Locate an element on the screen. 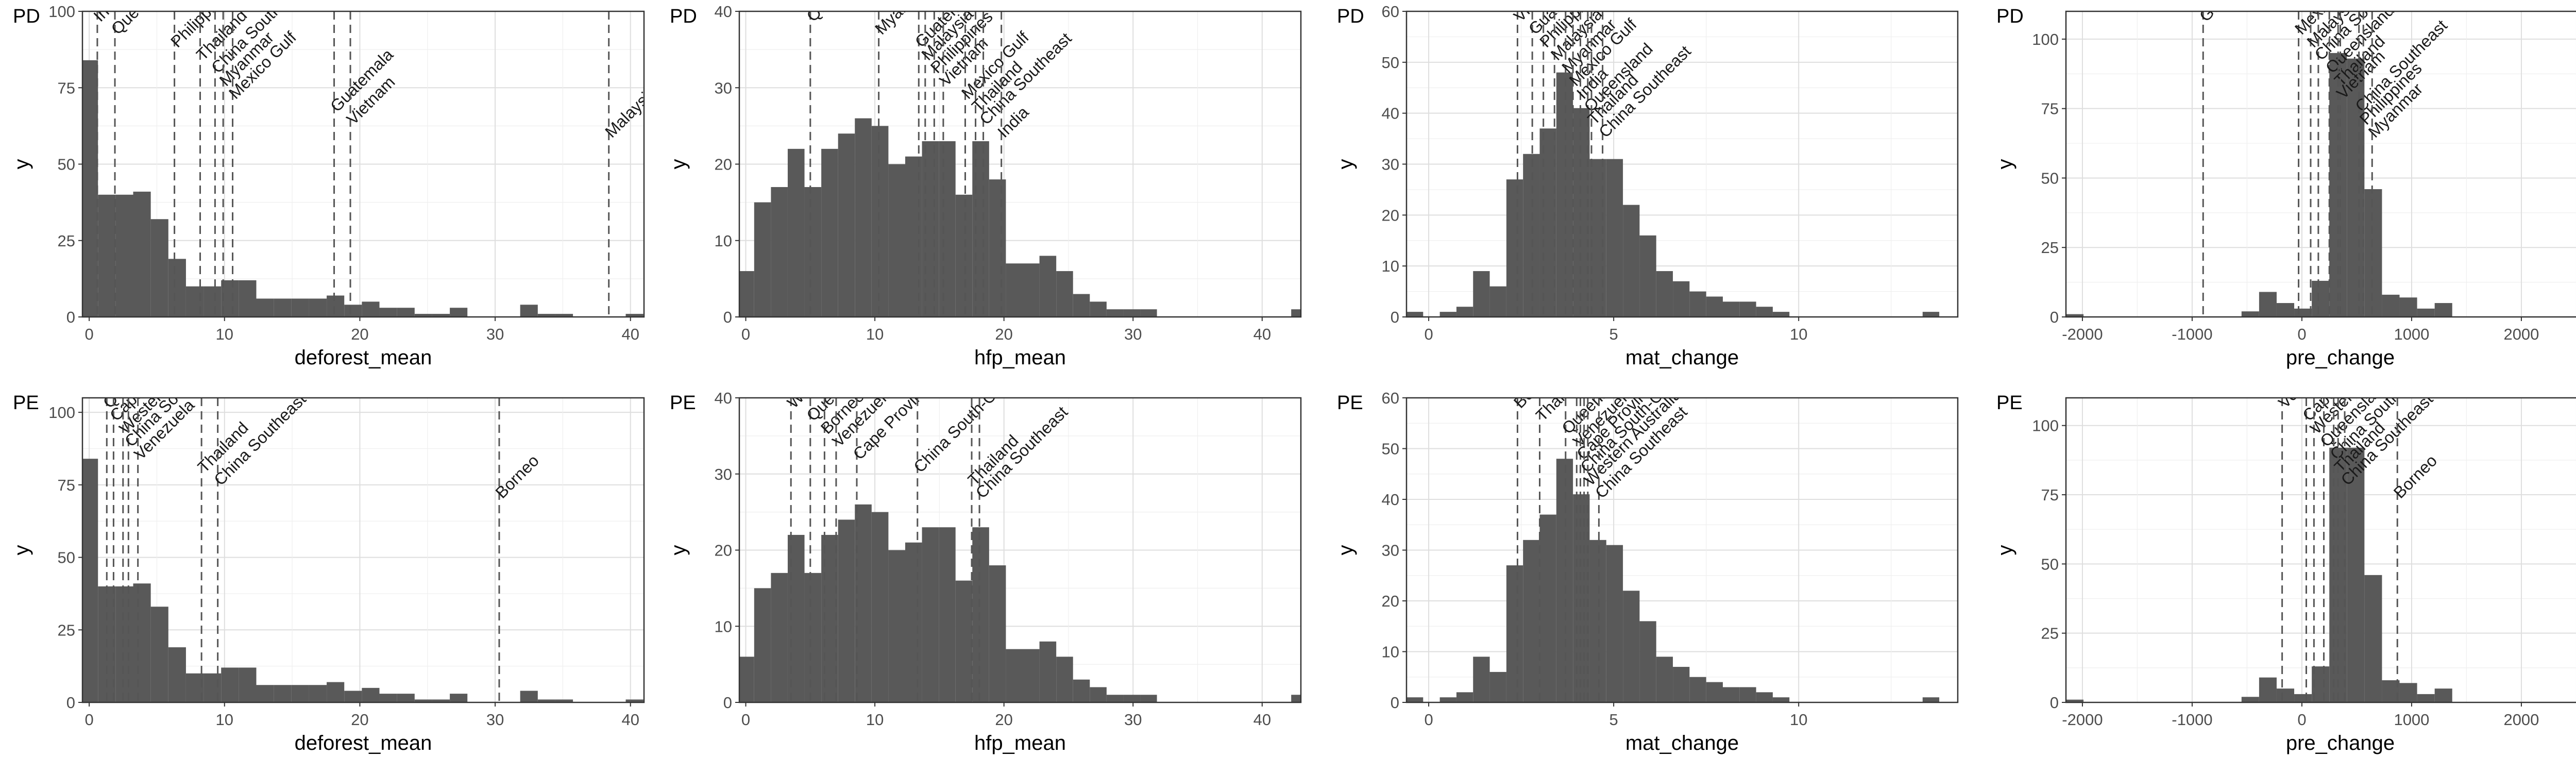 Image resolution: width=2576 pixels, height=773 pixels. y-tick-label: 100 is located at coordinates (61, 12).